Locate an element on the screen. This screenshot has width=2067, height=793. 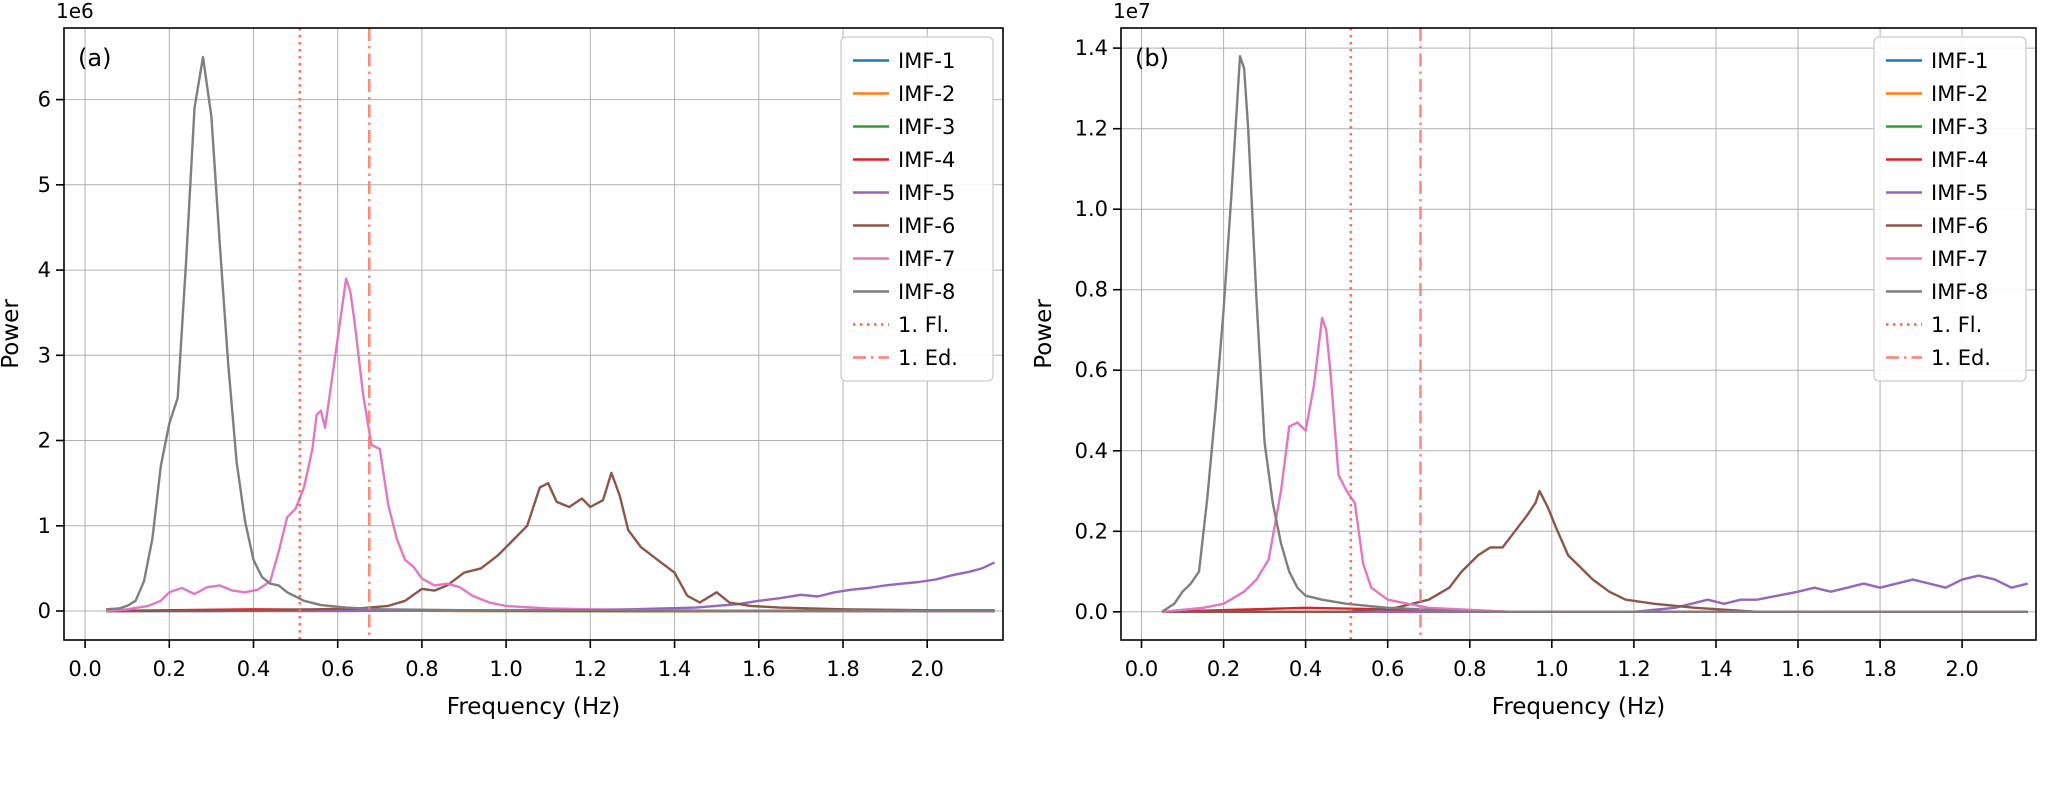
y-tick-label: 1.2 is located at coordinates (1091, 129).